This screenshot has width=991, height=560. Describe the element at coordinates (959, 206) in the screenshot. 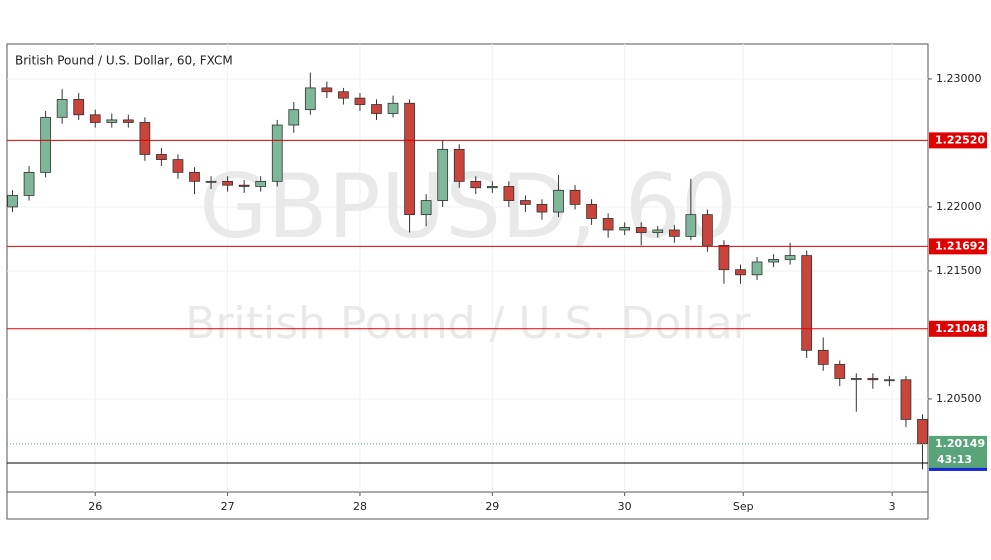

I see `y-tick-label: 1.22000` at that location.